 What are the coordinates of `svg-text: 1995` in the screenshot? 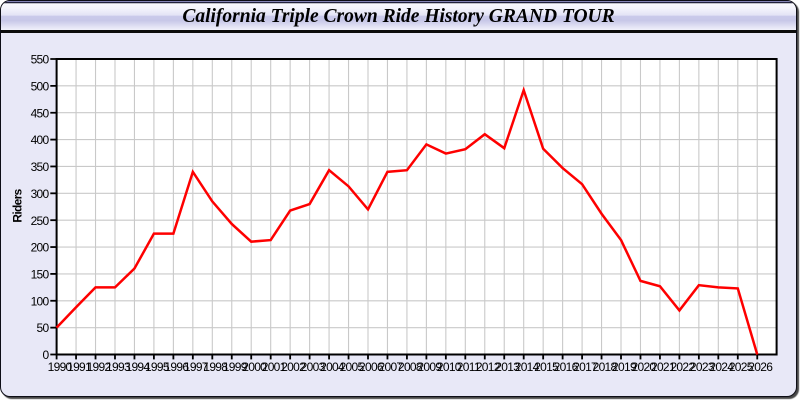 It's located at (157, 367).